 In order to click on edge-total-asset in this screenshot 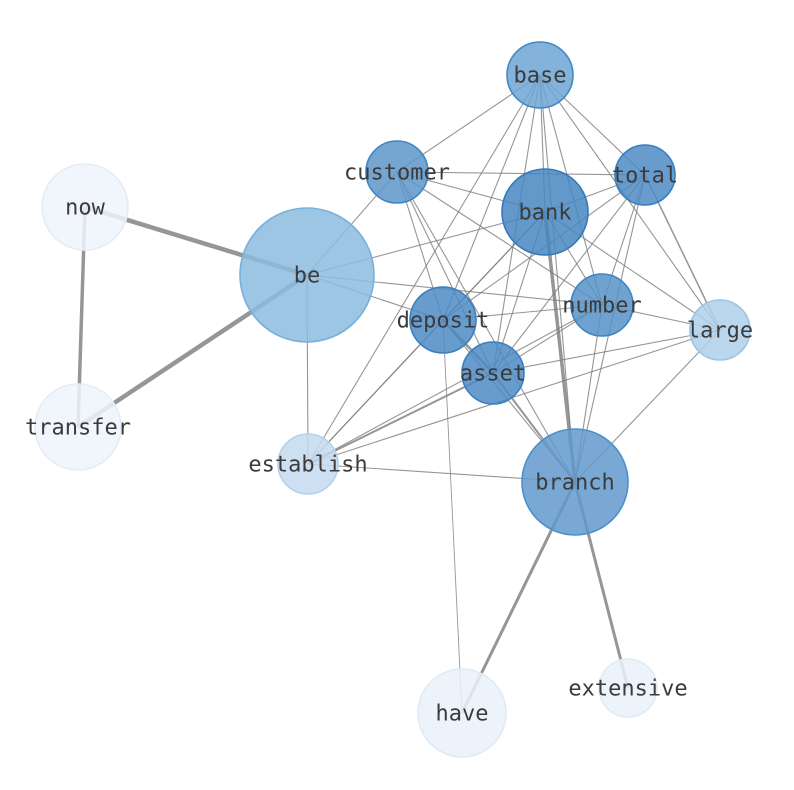, I will do `click(569, 274)`.